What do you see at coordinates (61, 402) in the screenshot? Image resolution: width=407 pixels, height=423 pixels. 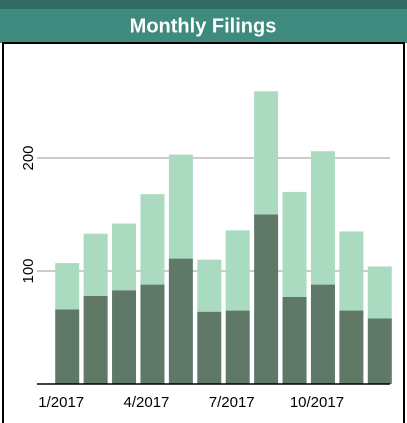 I see `x-tick-label: 1/2017` at bounding box center [61, 402].